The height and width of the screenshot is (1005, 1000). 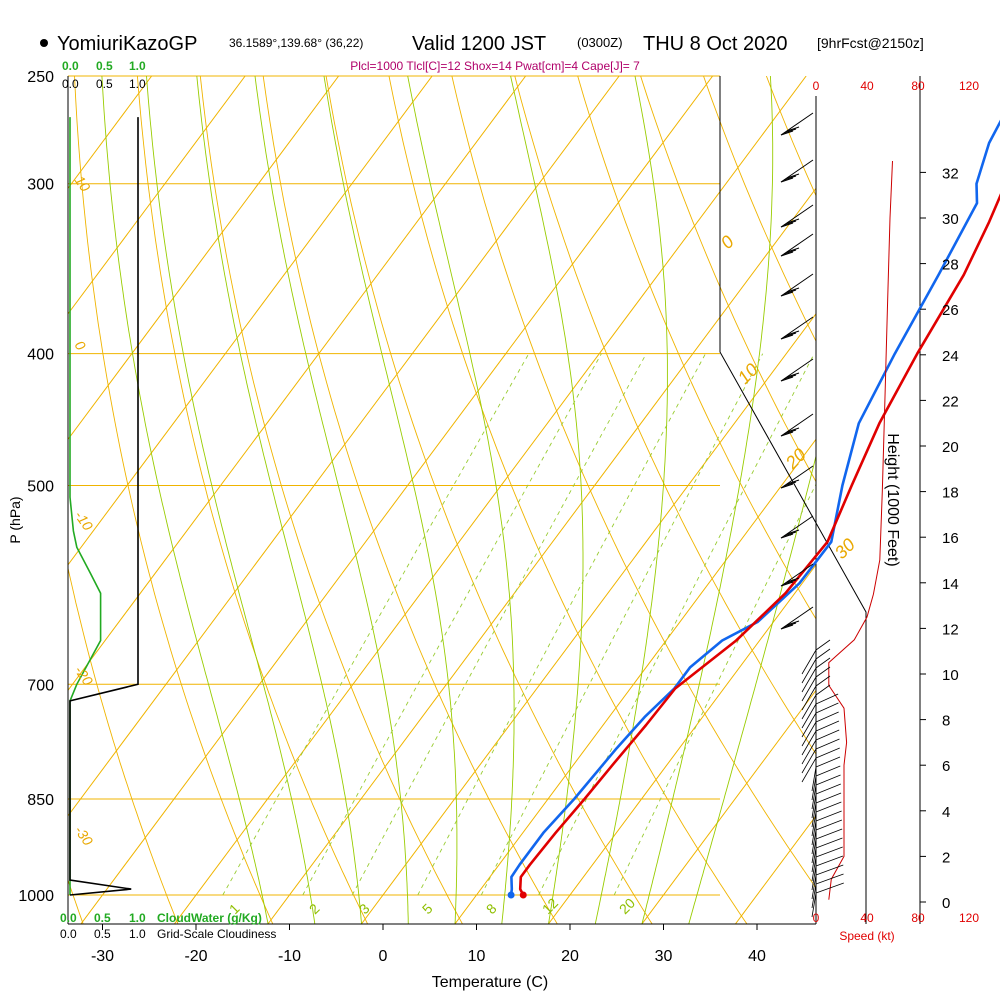 What do you see at coordinates (137, 918) in the screenshot?
I see `cloudwater-bottom-1: 1.0` at bounding box center [137, 918].